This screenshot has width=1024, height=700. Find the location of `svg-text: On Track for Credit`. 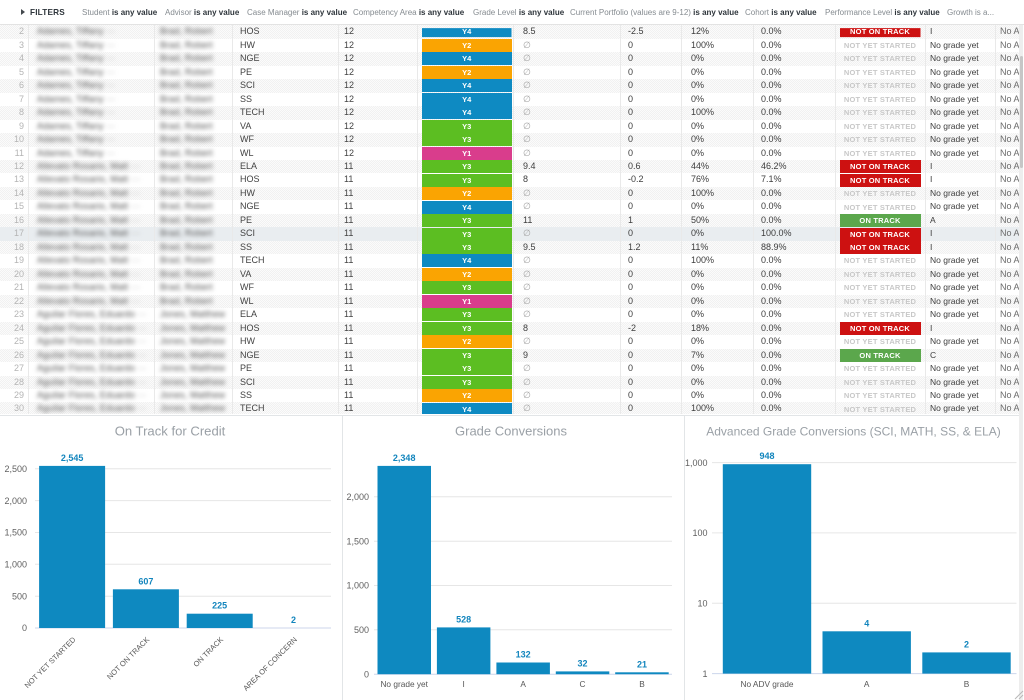

svg-text: On Track for Credit is located at coordinates (170, 431).